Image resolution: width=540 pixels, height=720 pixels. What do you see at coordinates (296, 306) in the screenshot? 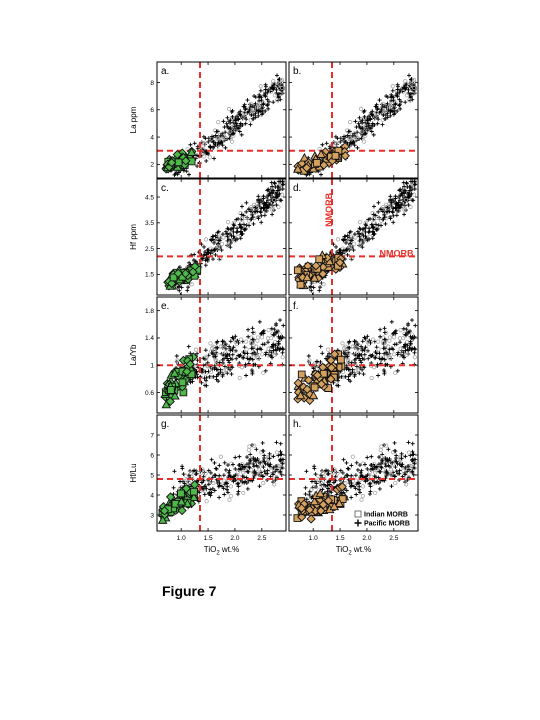
I see `panel-label: f.` at bounding box center [296, 306].